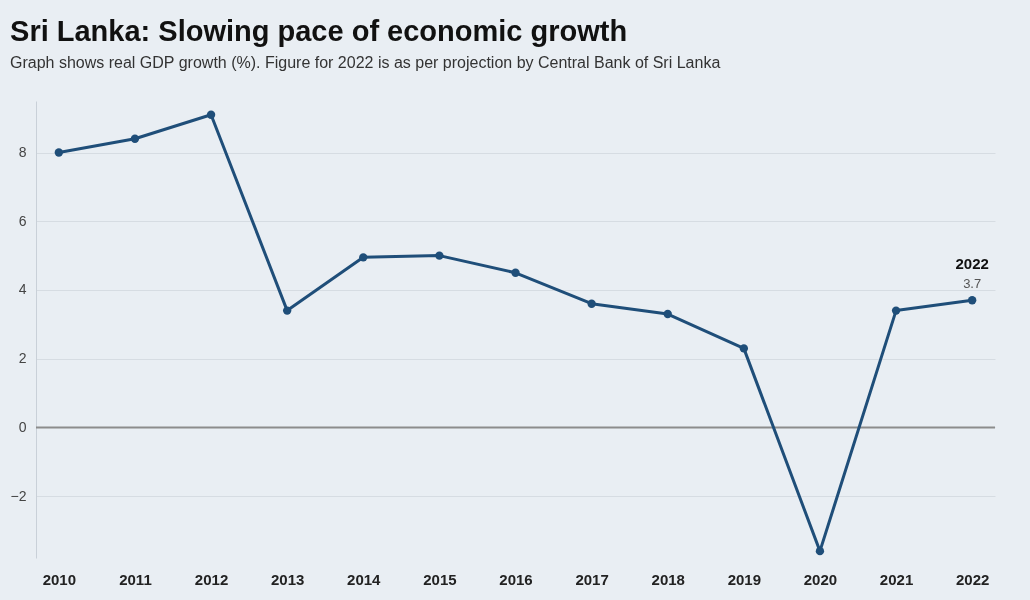 This screenshot has width=1030, height=600. What do you see at coordinates (22, 426) in the screenshot?
I see `y-tick-label: 0` at bounding box center [22, 426].